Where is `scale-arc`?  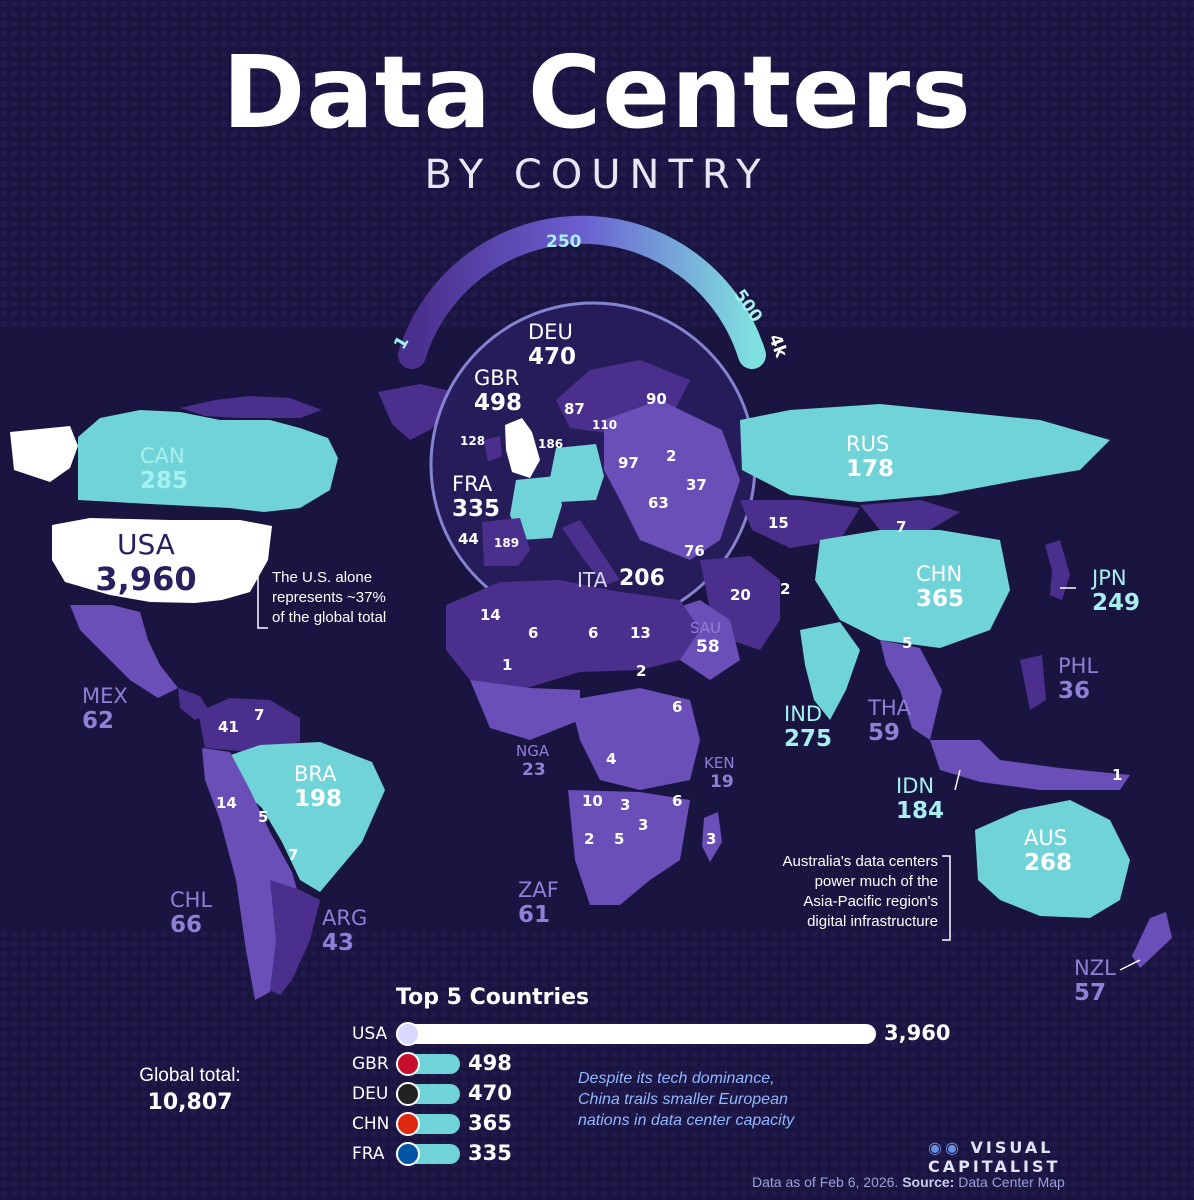 scale-arc is located at coordinates (582, 292).